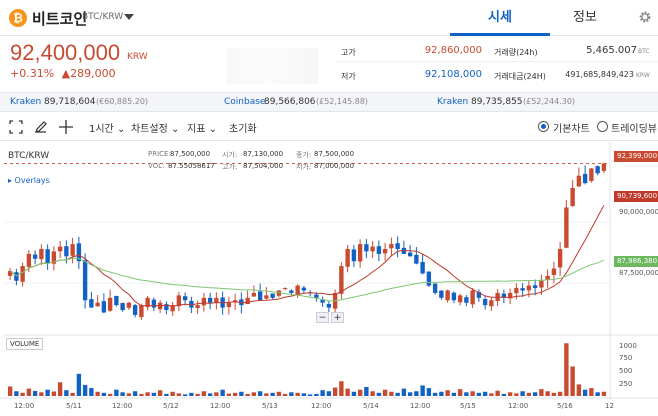 This screenshot has height=416, width=658. Describe the element at coordinates (543, 126) in the screenshot. I see `basic-chart-radio` at that location.